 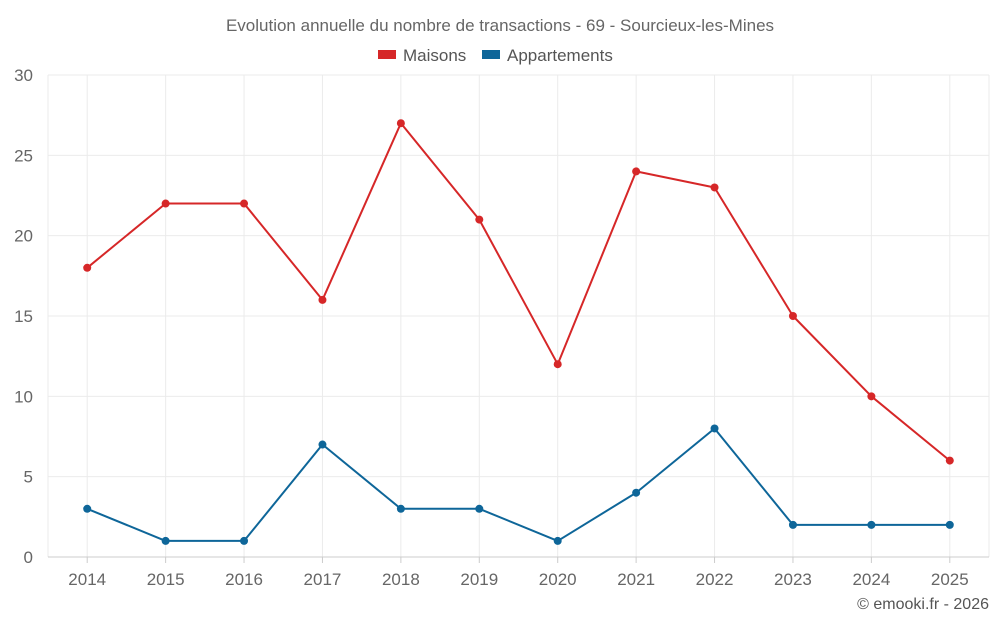 I want to click on x-tick-label-2019: 2019, so click(x=479, y=579).